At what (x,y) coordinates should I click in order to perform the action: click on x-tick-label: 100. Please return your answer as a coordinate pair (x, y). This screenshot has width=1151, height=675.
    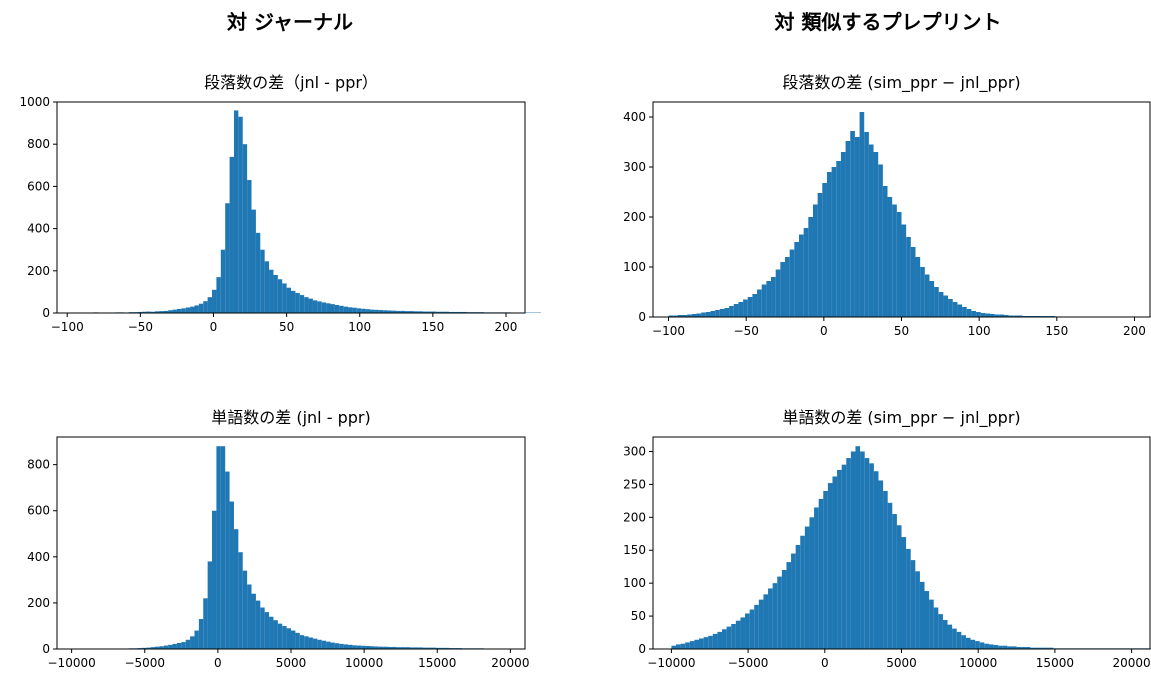
    Looking at the image, I should click on (979, 331).